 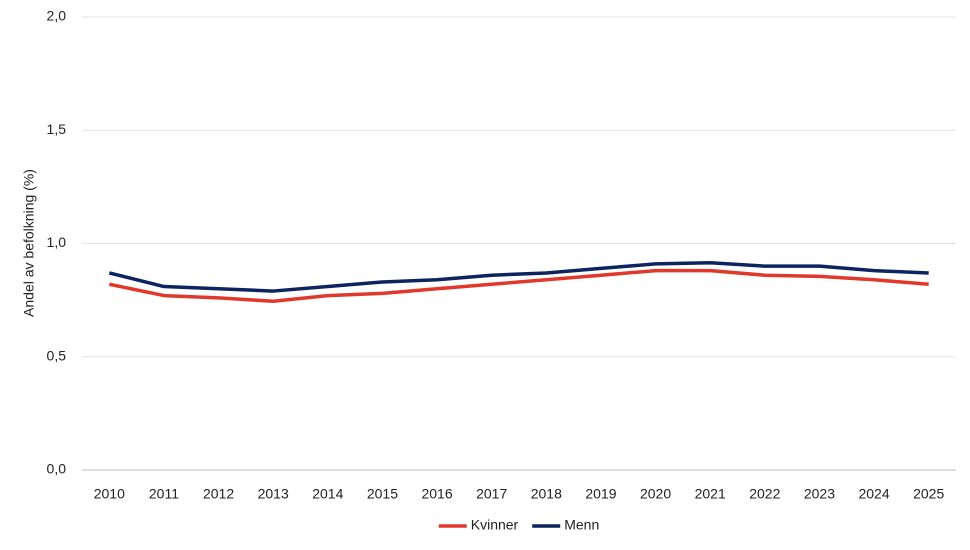 I want to click on x-tick-label: 2013, so click(x=273, y=494).